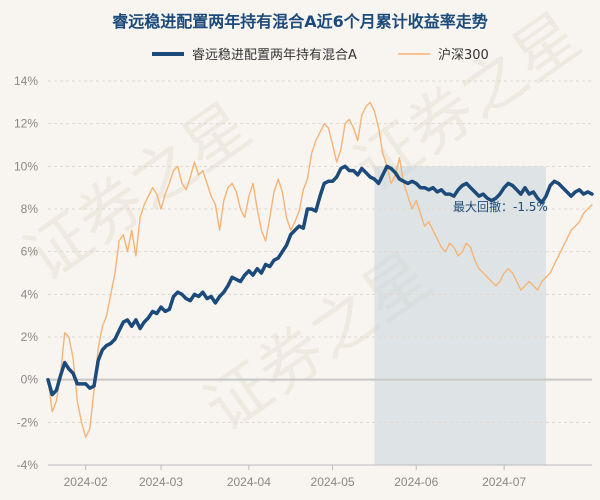 This screenshot has height=500, width=600. Describe the element at coordinates (416, 482) in the screenshot. I see `x-tick-label: 2024-06` at that location.